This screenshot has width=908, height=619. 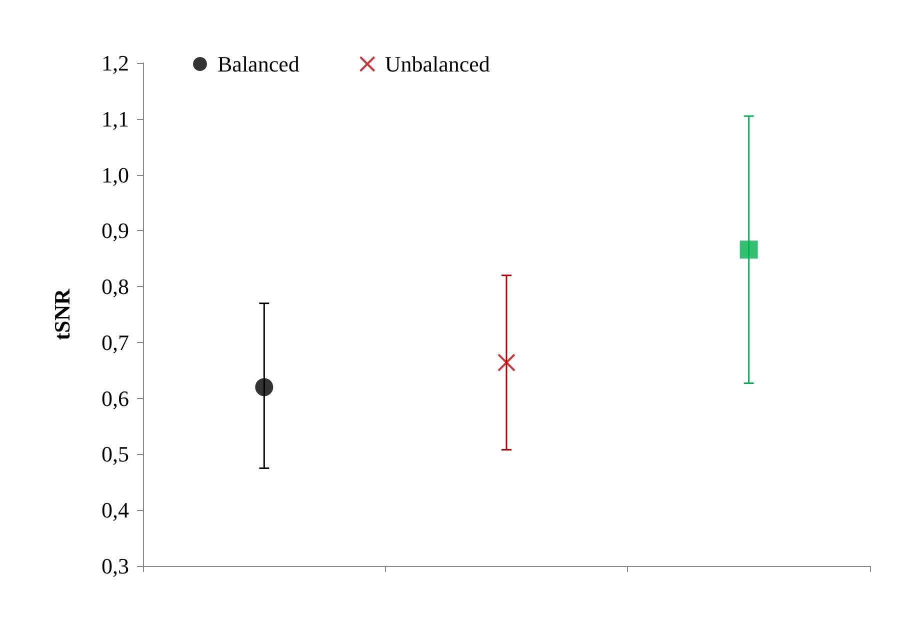 I want to click on y-tick-label: 0,9, so click(x=115, y=231).